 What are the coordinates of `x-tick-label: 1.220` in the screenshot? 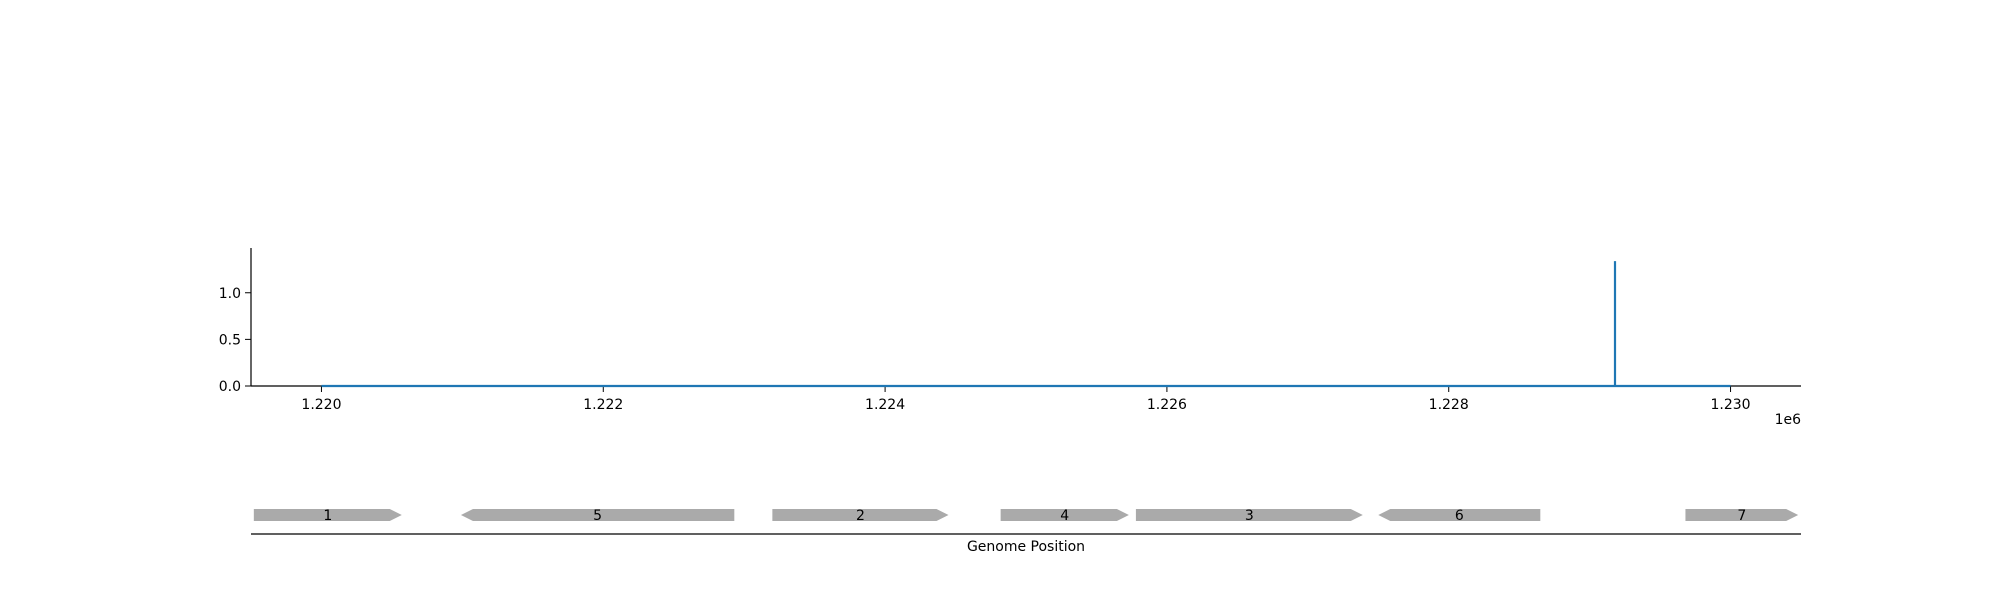 It's located at (321, 405).